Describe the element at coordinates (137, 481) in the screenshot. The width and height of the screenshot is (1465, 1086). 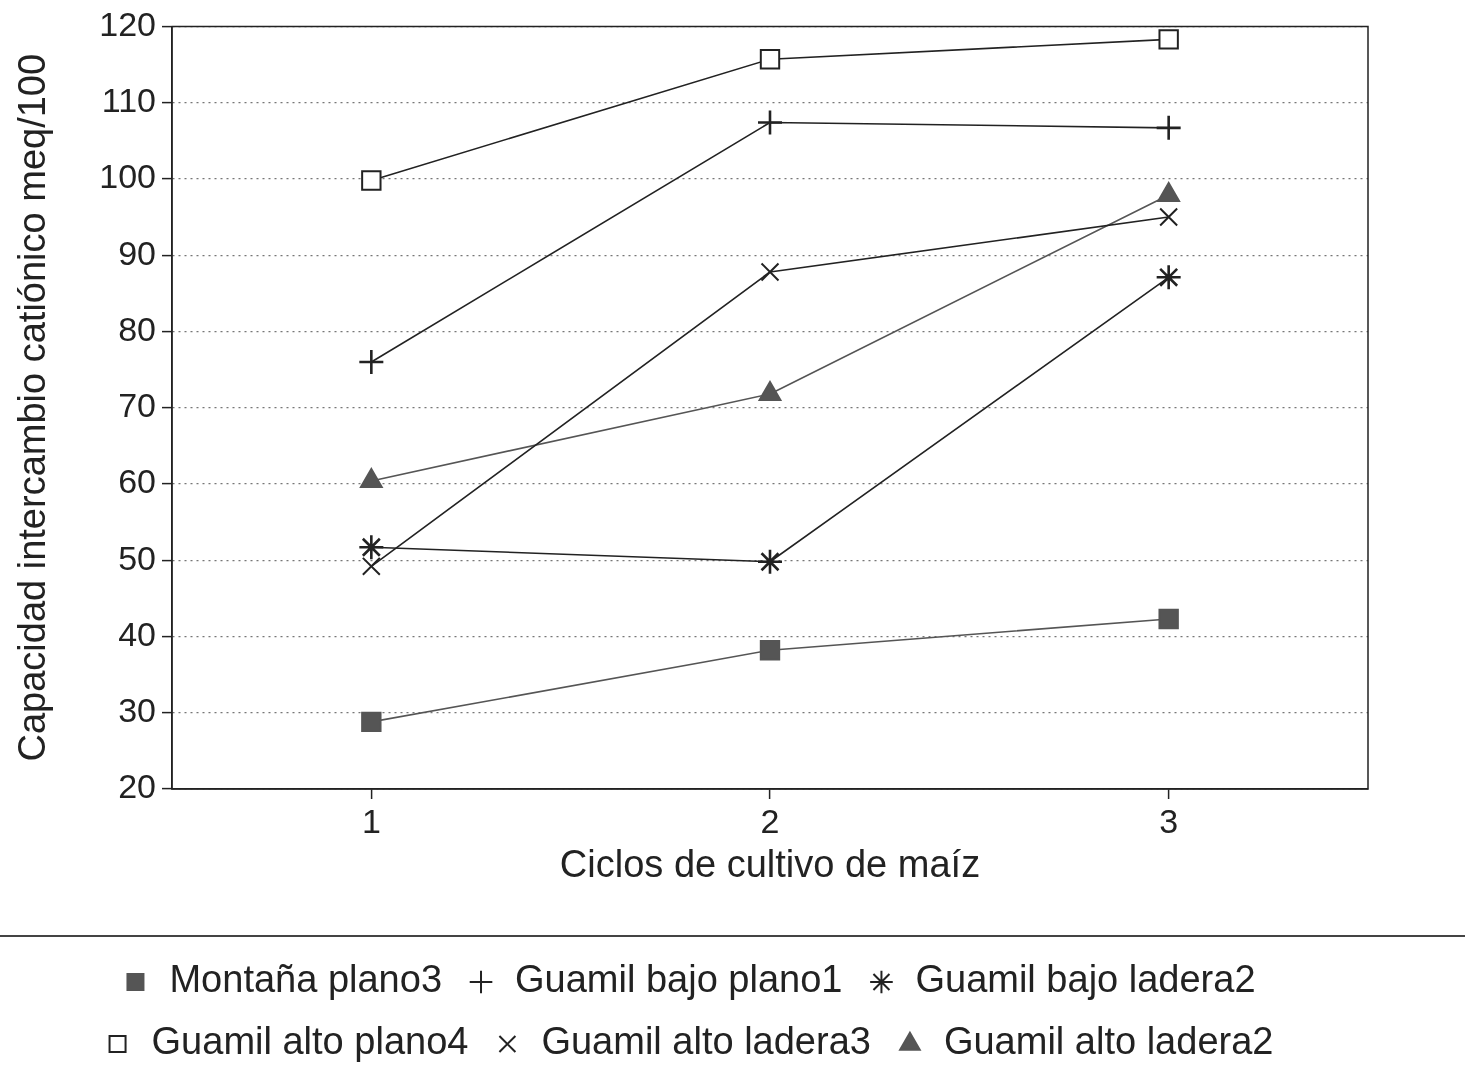
I see `y-tick-label: 60` at that location.